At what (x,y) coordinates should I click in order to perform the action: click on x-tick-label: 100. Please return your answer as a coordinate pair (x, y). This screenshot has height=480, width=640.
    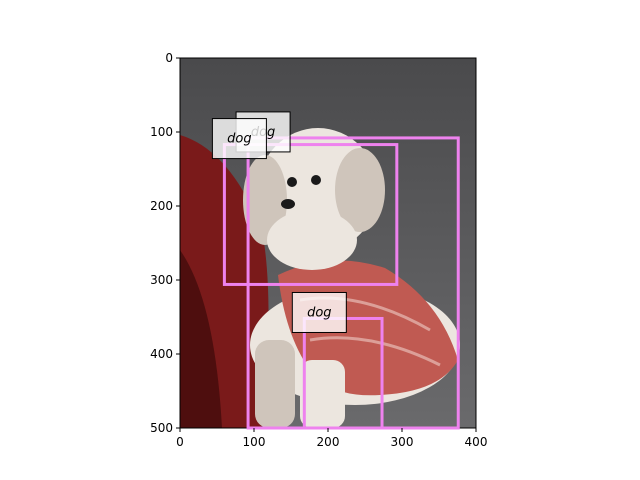
    Looking at the image, I should click on (254, 442).